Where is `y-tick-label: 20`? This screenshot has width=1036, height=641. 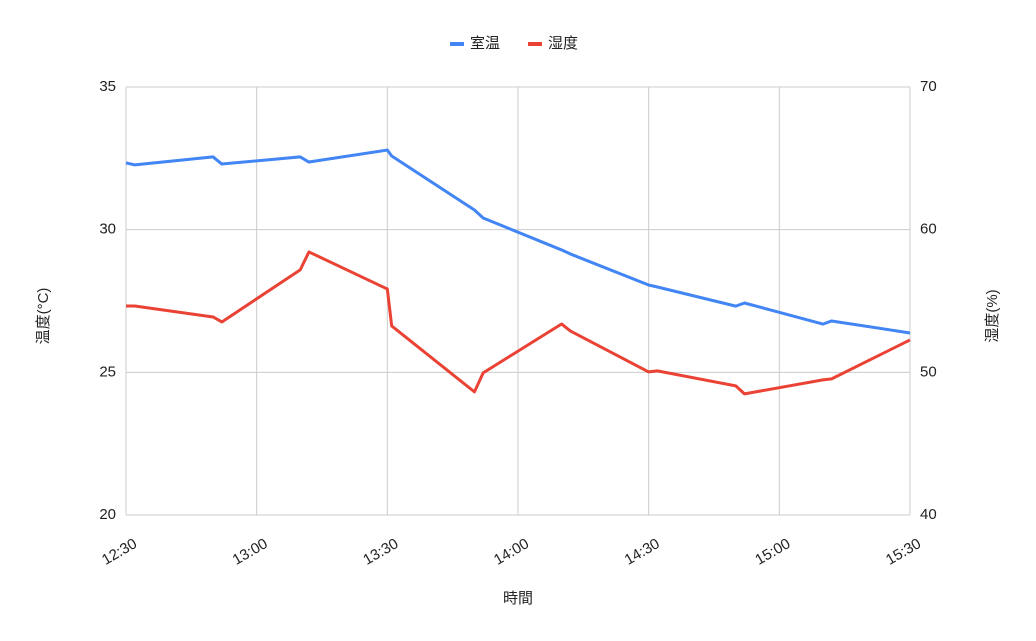
y-tick-label: 20 is located at coordinates (107, 514).